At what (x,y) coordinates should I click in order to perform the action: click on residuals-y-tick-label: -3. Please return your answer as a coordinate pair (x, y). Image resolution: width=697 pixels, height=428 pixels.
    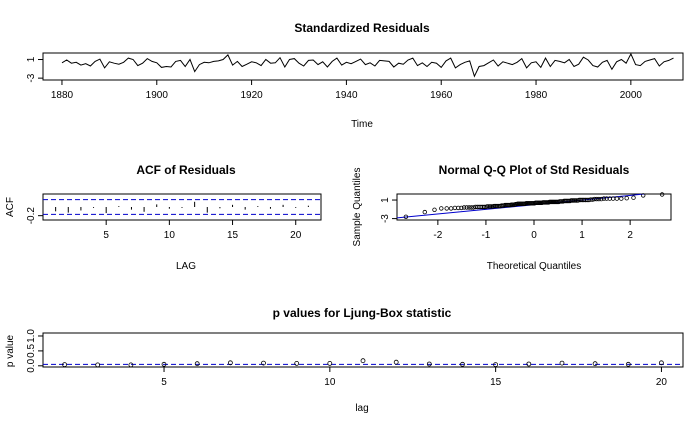
    Looking at the image, I should click on (31, 77).